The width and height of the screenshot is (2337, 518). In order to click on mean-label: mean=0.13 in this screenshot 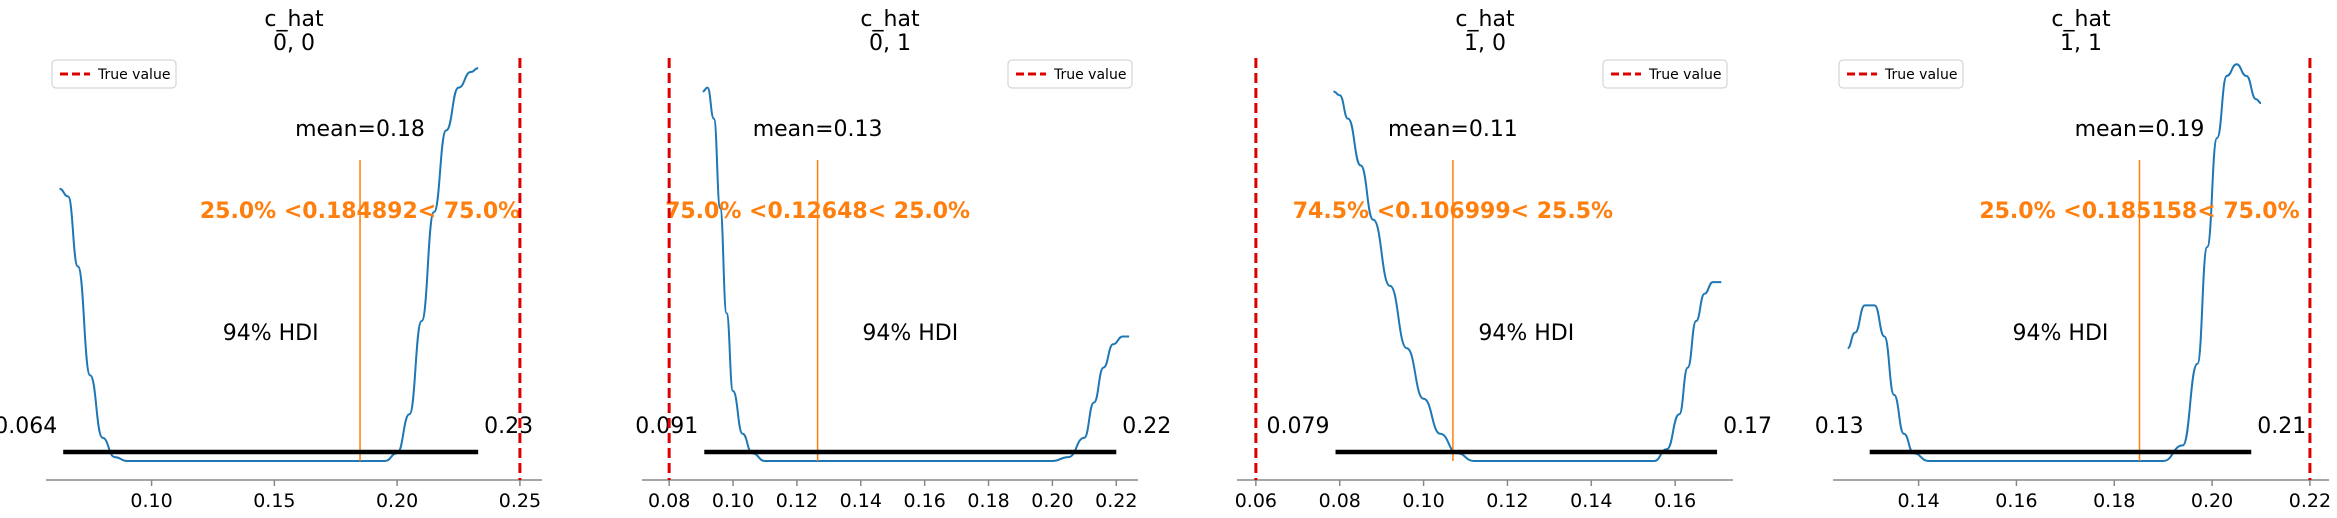, I will do `click(818, 129)`.